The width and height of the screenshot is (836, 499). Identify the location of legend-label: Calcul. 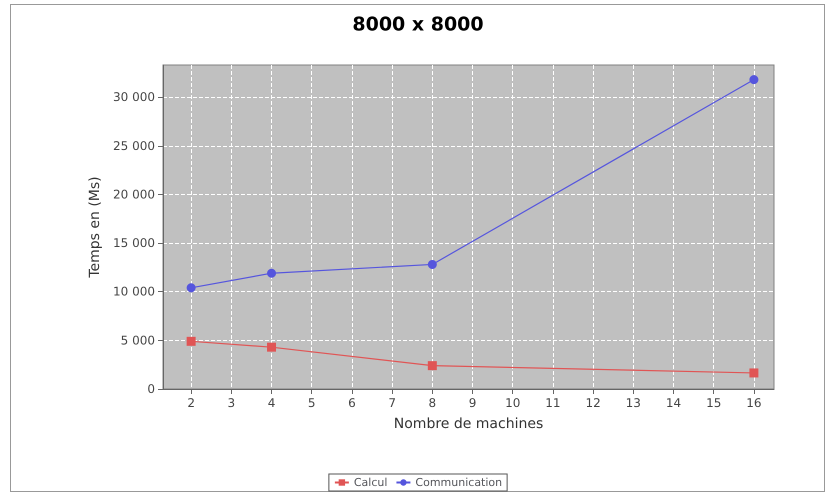
(371, 482).